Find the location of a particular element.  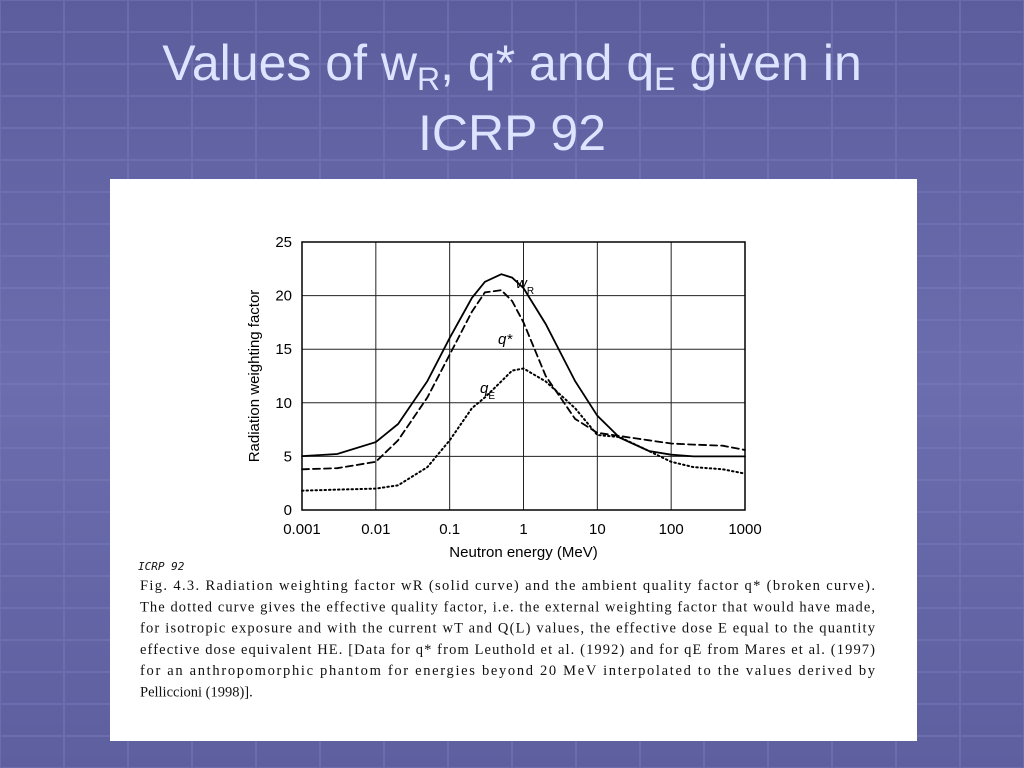

title-subscript: E is located at coordinates (664, 79).